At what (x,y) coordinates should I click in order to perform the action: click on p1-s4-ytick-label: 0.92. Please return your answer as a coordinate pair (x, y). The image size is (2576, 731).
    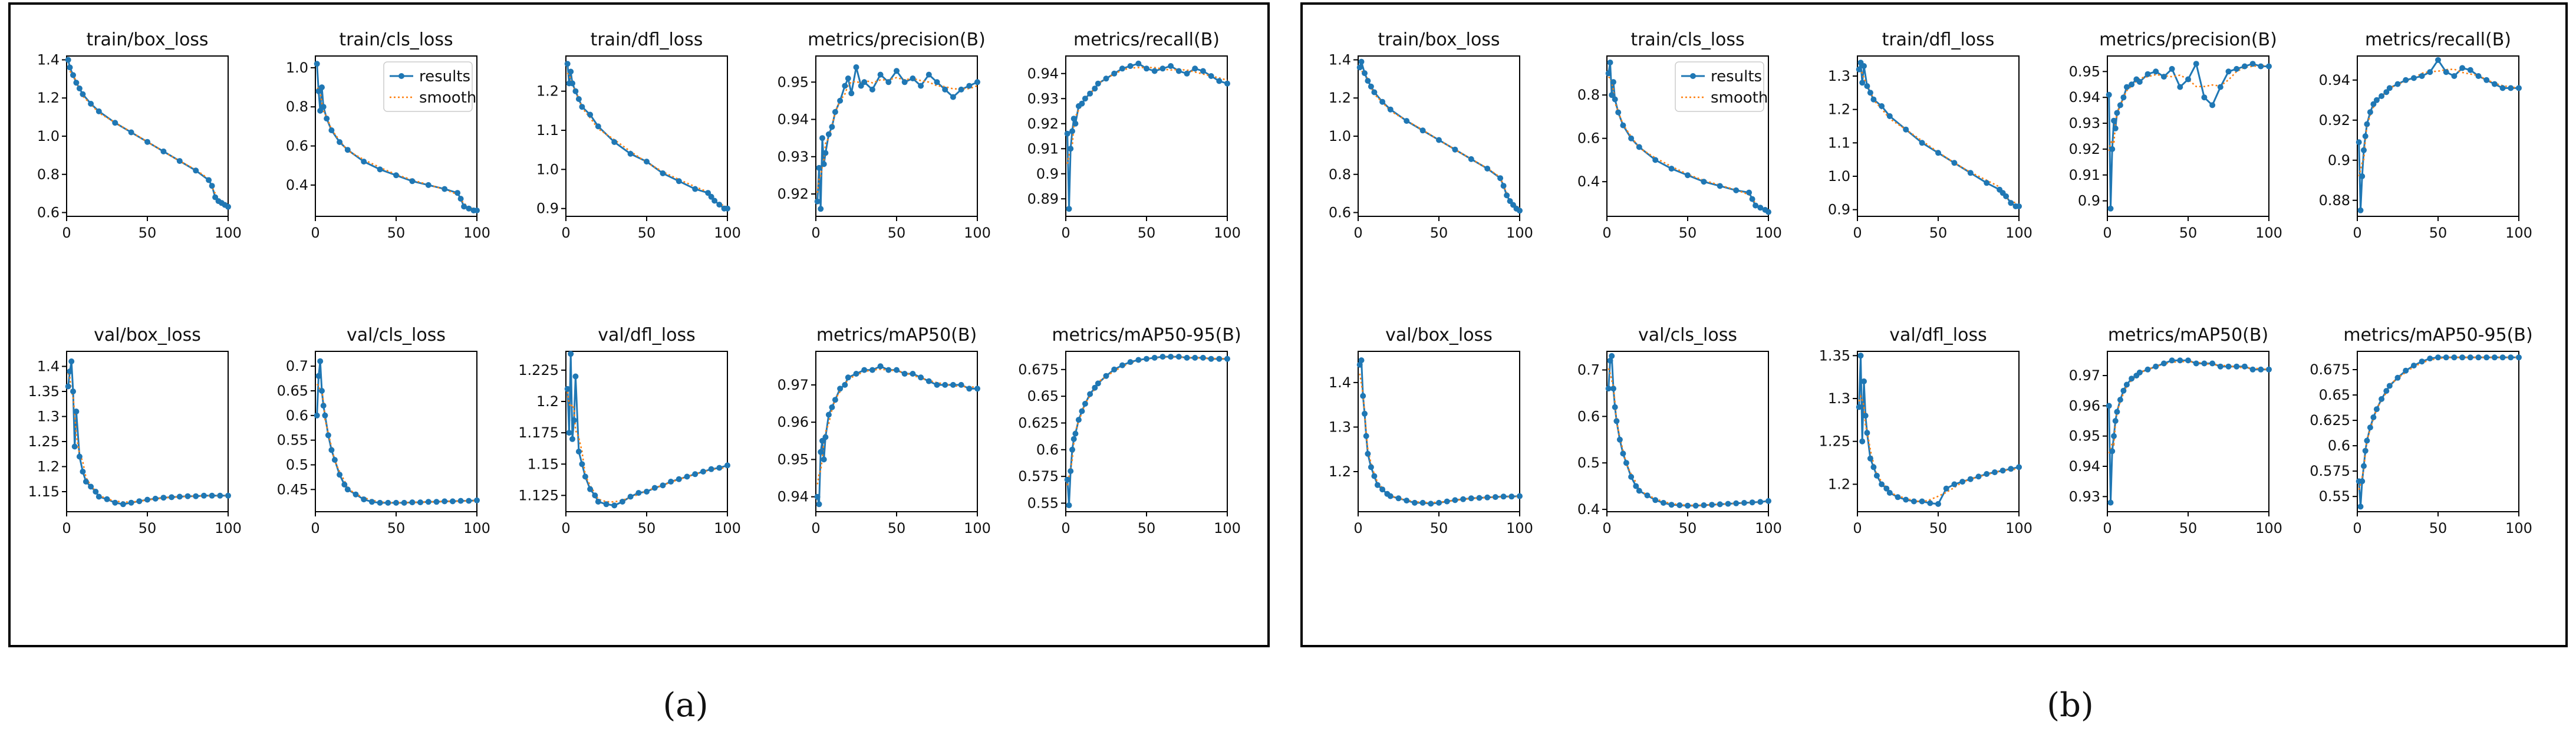
    Looking at the image, I should click on (2334, 120).